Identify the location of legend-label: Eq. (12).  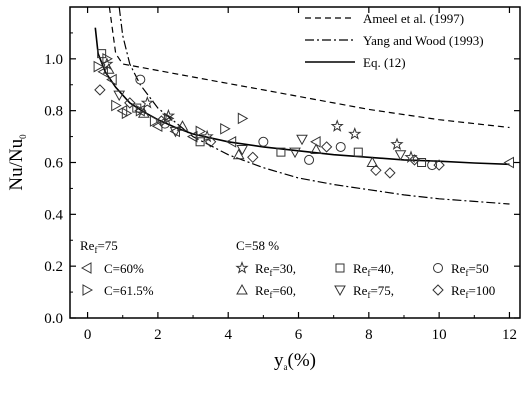
(384, 62).